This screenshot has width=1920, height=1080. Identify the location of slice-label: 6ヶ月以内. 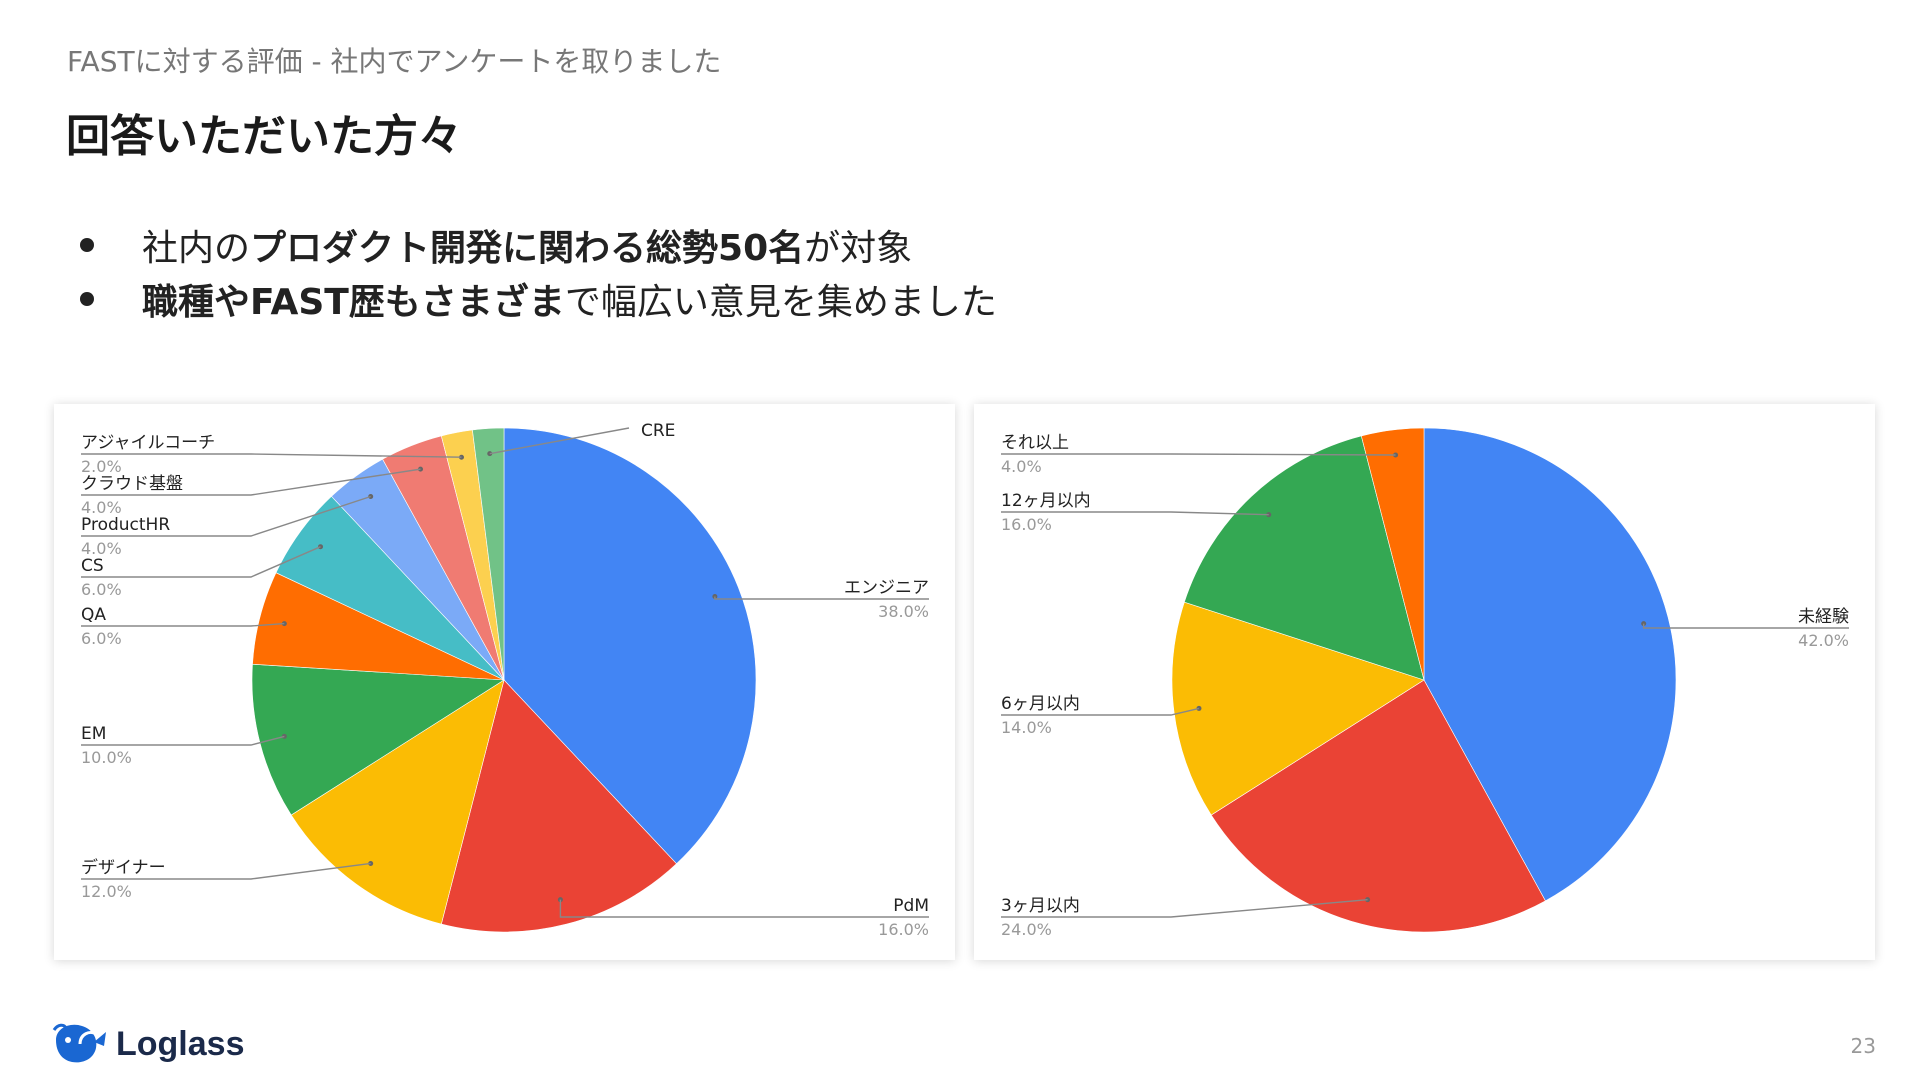
(1040, 704).